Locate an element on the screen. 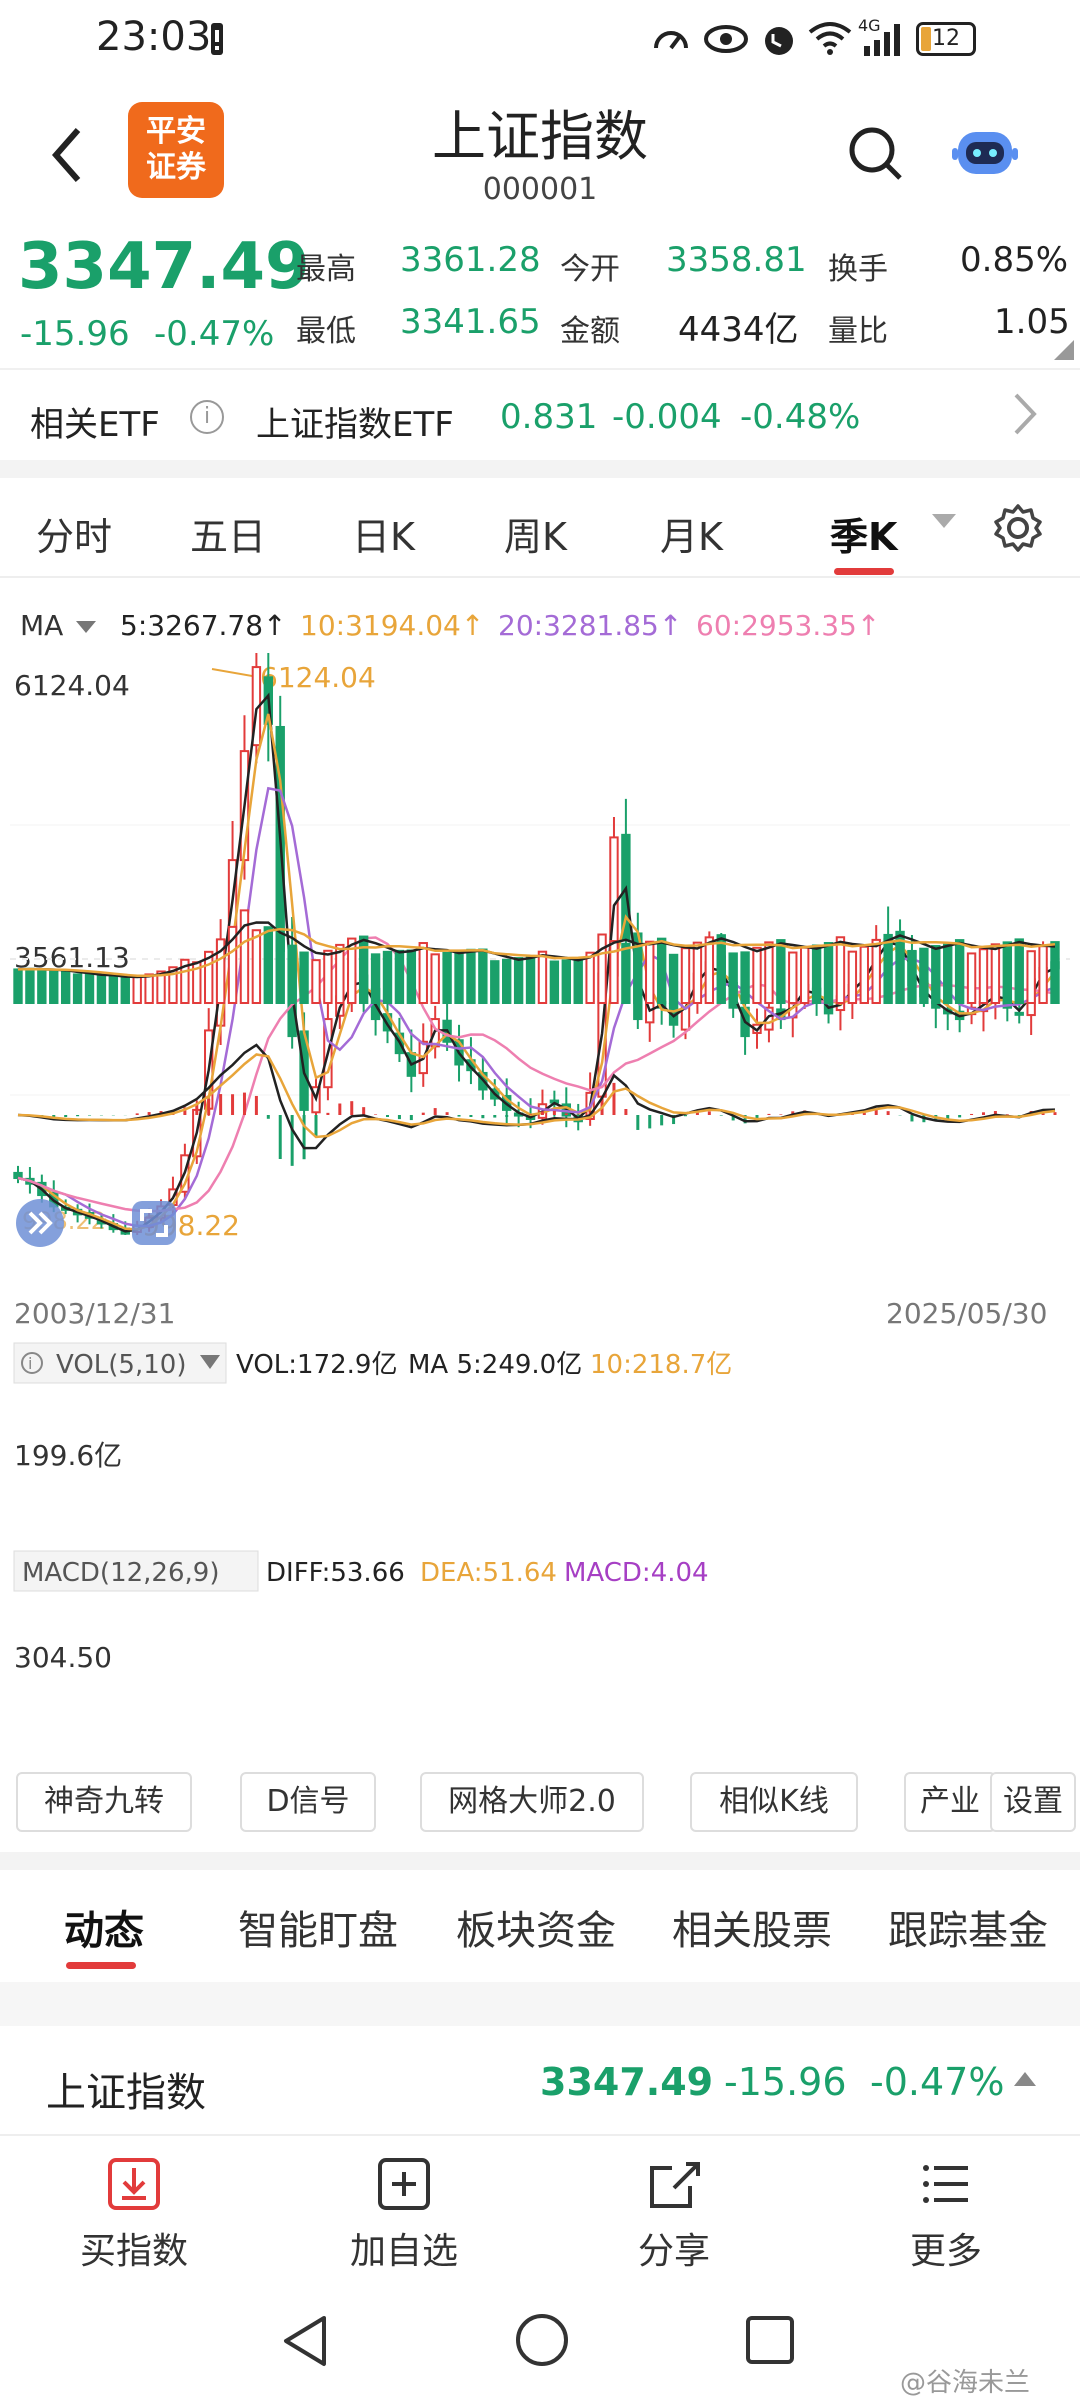 This screenshot has height=2400, width=1080. ma5-value: 5:3267.78↑ is located at coordinates (203, 625).